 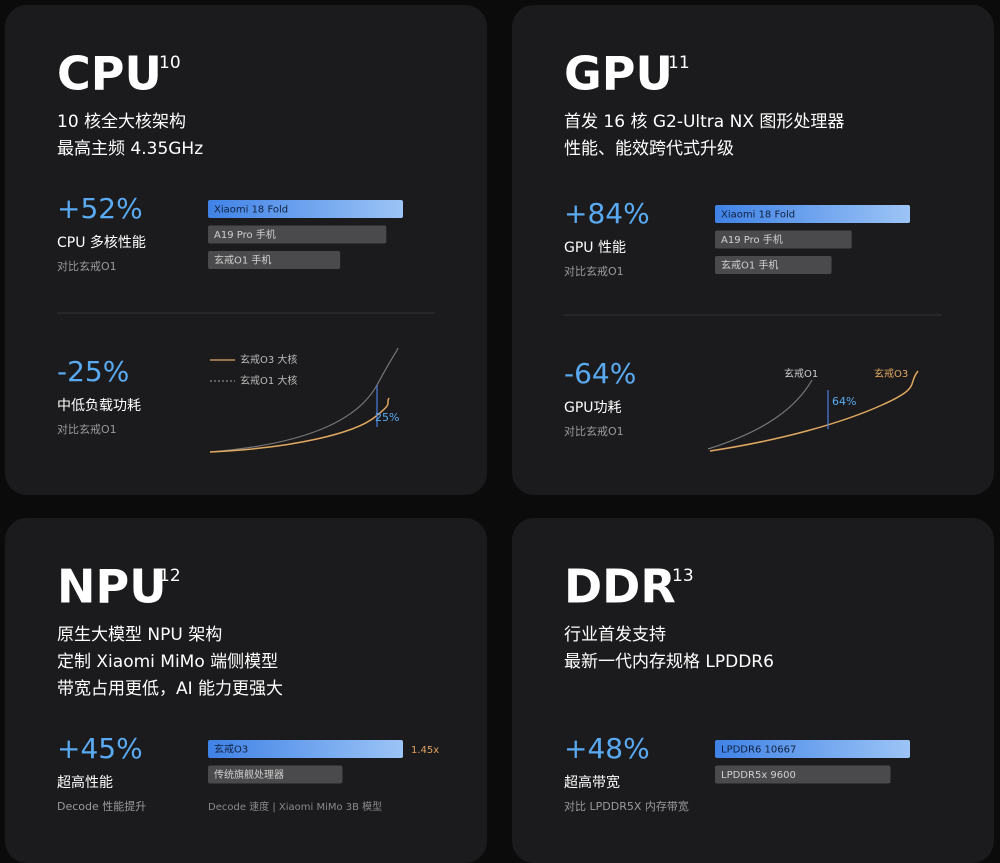 What do you see at coordinates (649, 149) in the screenshot?
I see `description-line: 性能、能效跨代式升级` at bounding box center [649, 149].